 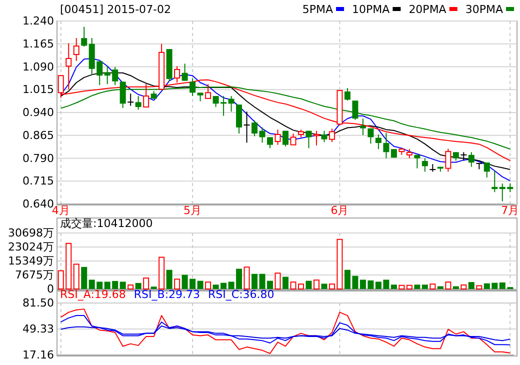 I want to click on y-tick-label: 0.790, so click(x=38, y=158).